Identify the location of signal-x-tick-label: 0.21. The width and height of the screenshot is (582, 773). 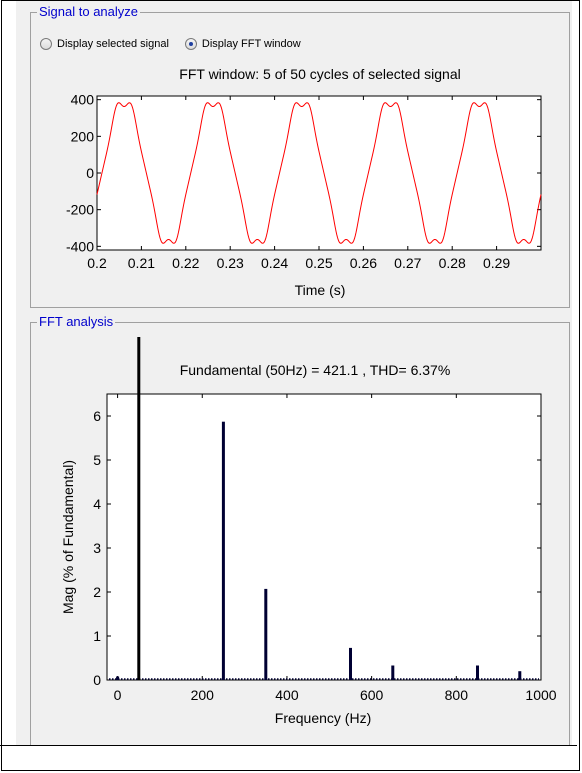
(141, 263).